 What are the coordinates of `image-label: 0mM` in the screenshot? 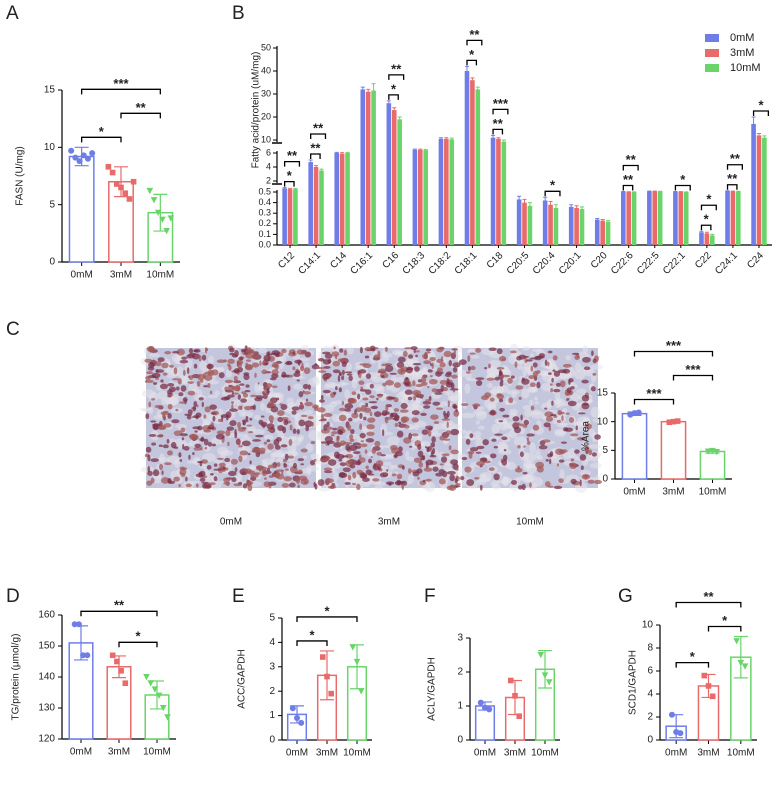 It's located at (231, 522).